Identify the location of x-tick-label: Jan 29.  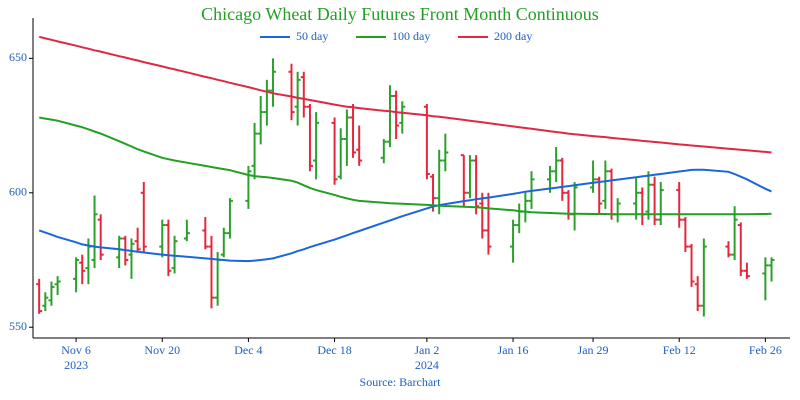
(593, 350).